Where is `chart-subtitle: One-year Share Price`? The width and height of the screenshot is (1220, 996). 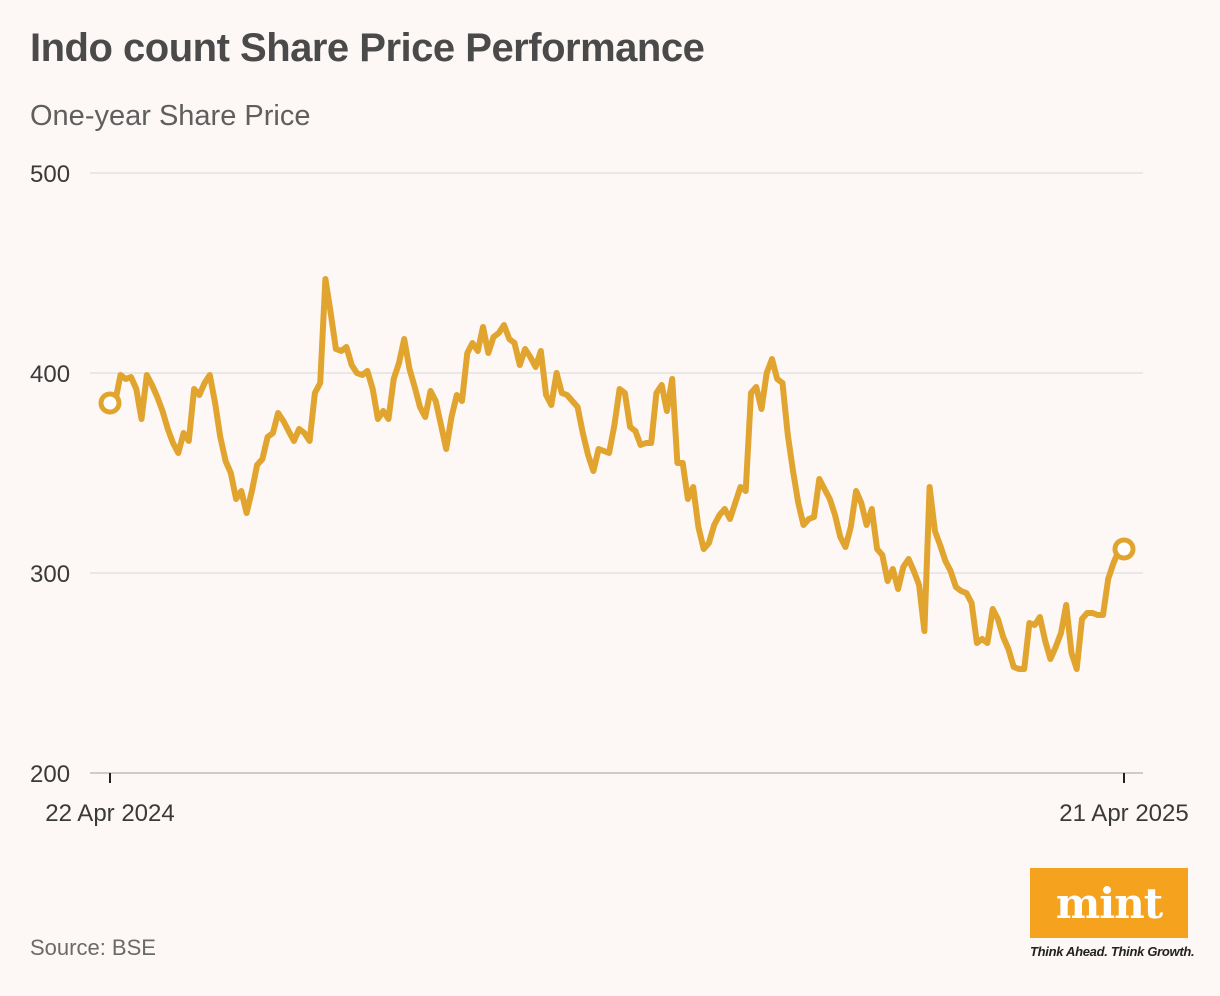
chart-subtitle: One-year Share Price is located at coordinates (170, 116).